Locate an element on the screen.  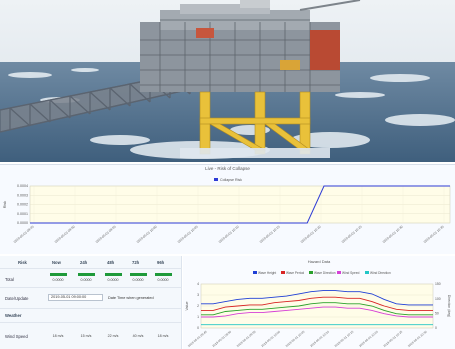
y-axis-label: Risk is located at coordinates (5, 204).